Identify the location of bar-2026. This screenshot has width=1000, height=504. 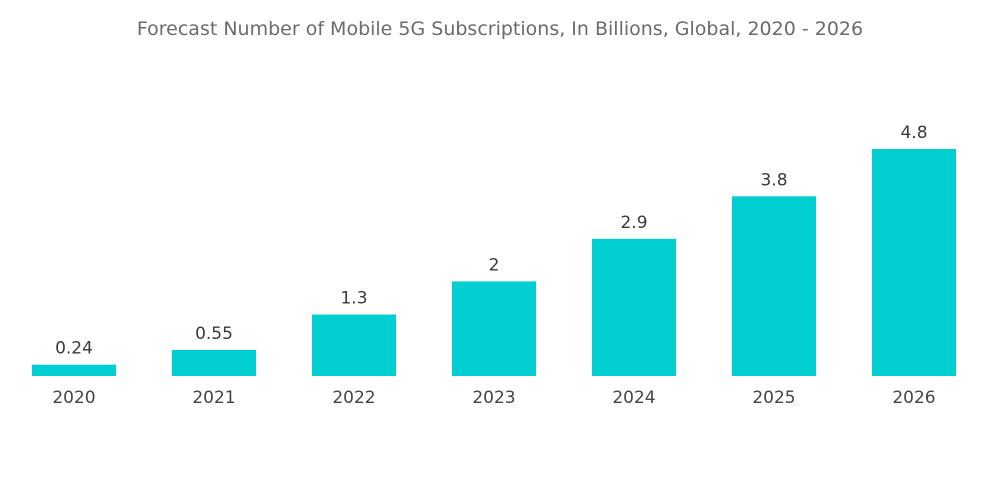
(914, 262).